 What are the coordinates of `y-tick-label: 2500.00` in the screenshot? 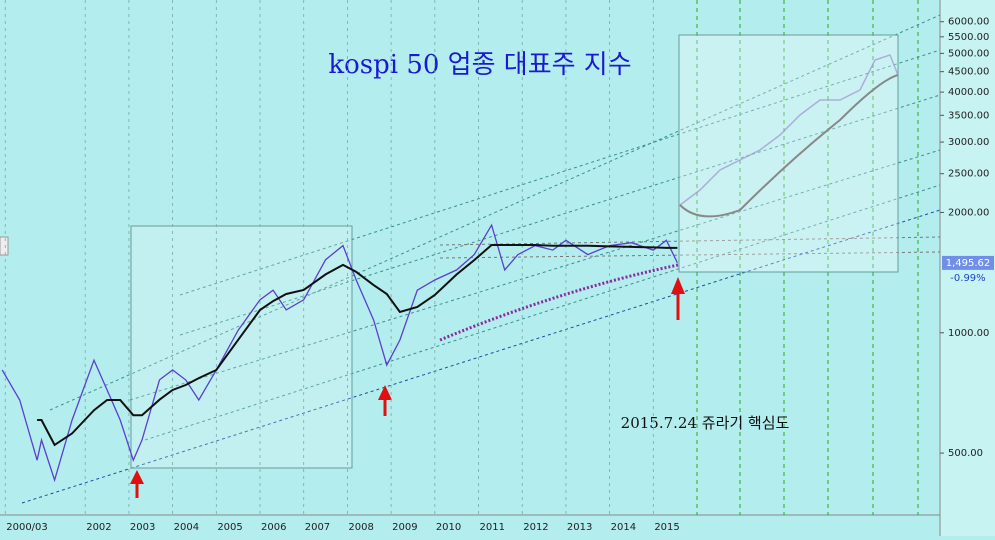 It's located at (968, 174).